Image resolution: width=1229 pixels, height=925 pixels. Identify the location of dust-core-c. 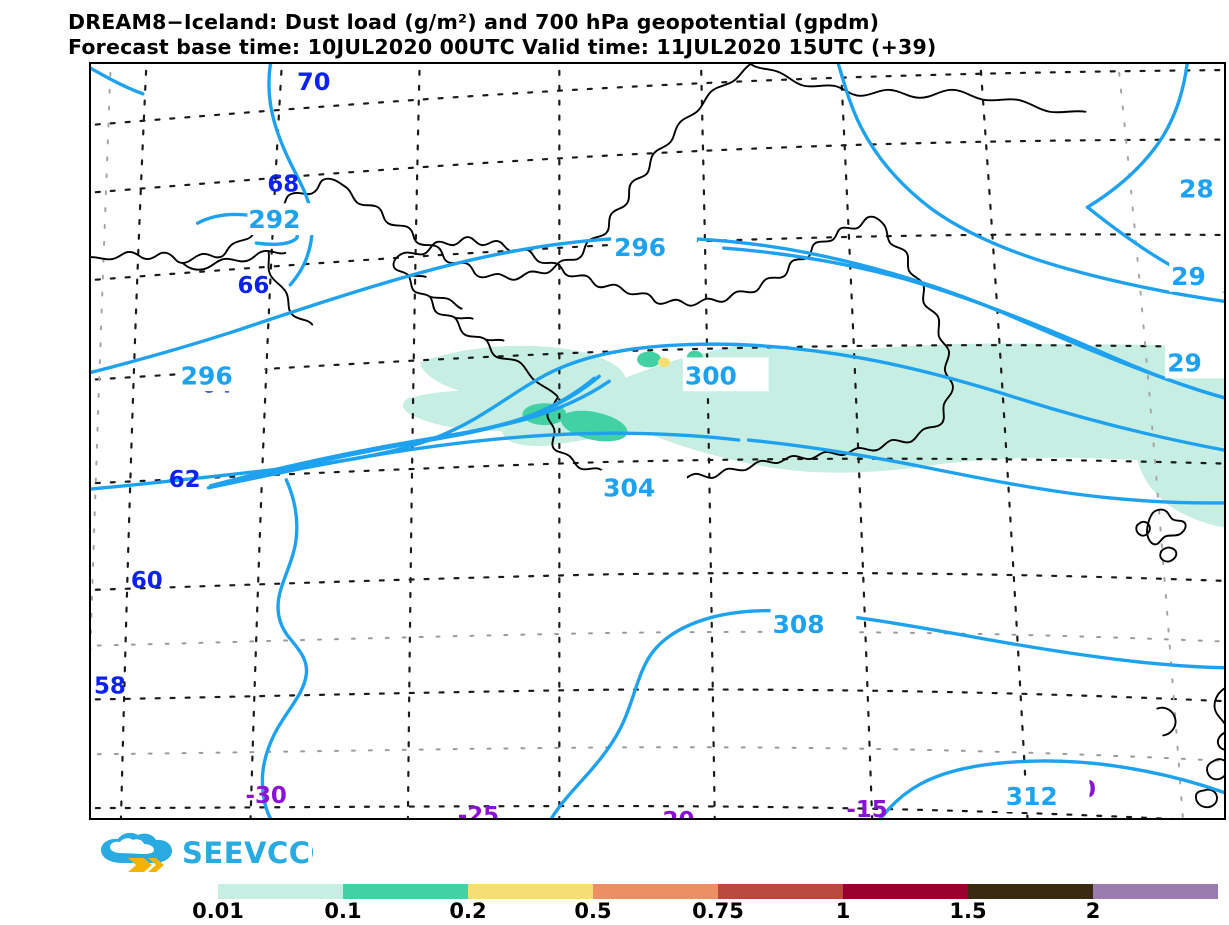
(649, 359).